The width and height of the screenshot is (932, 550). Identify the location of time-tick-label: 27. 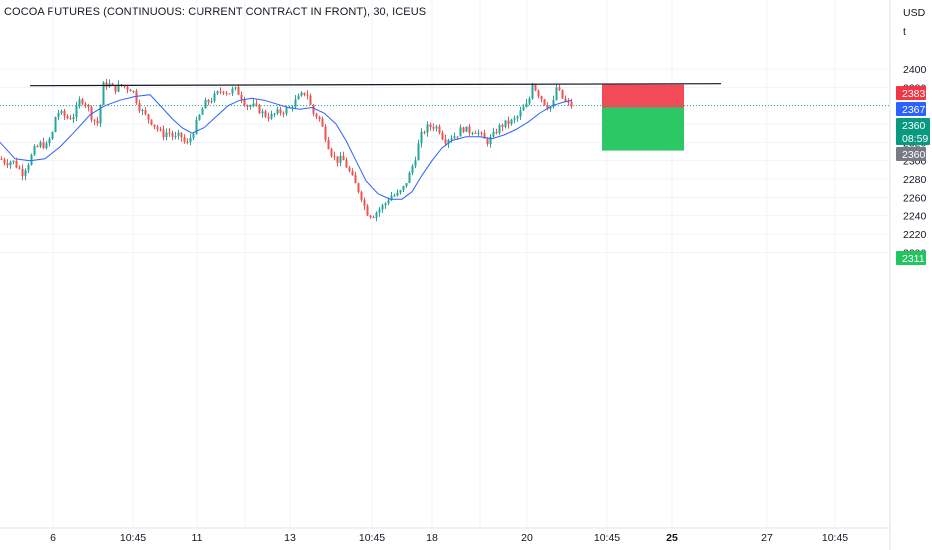
(767, 538).